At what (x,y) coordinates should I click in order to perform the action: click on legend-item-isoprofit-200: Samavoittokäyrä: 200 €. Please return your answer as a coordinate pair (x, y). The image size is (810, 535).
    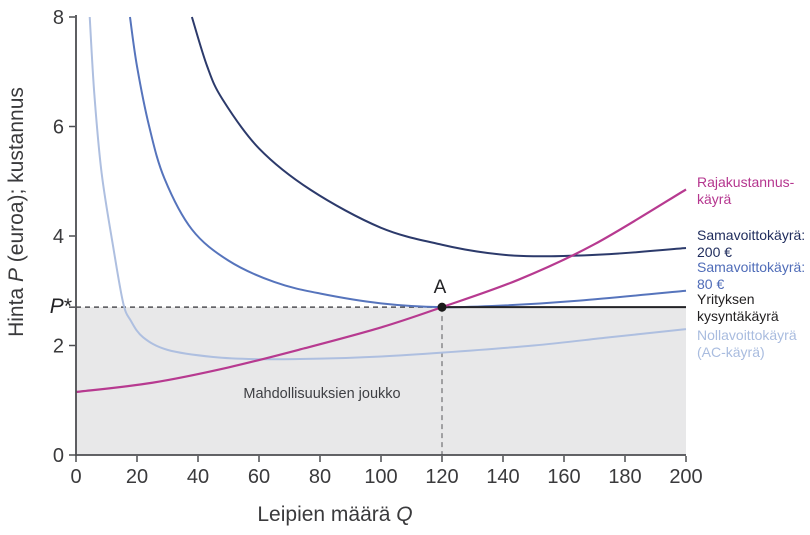
    Looking at the image, I should click on (751, 243).